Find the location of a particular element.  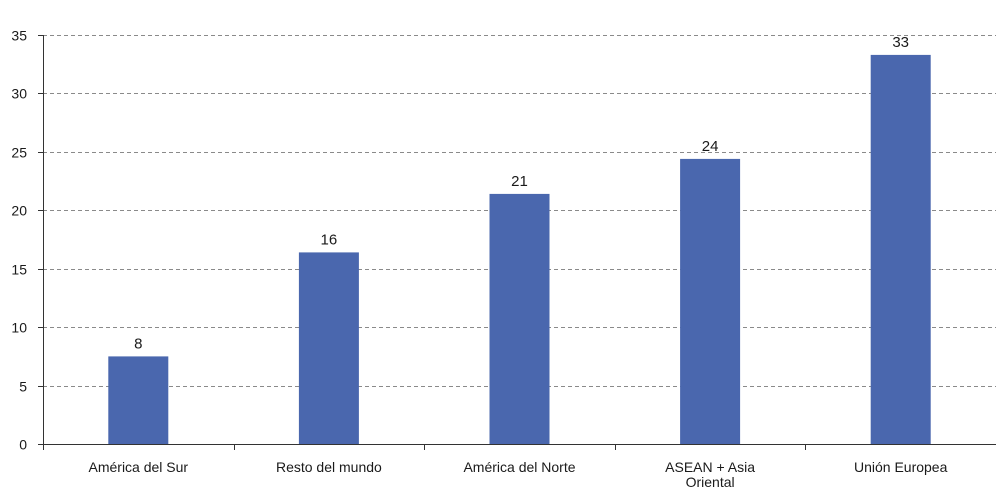

y-tick-label-30: 30 is located at coordinates (19, 94).